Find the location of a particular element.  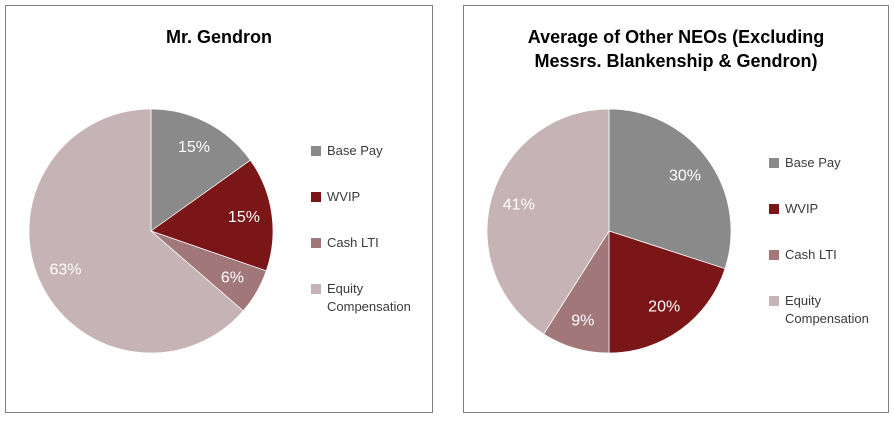

chart-title-line: Mr. Gendron is located at coordinates (218, 37).